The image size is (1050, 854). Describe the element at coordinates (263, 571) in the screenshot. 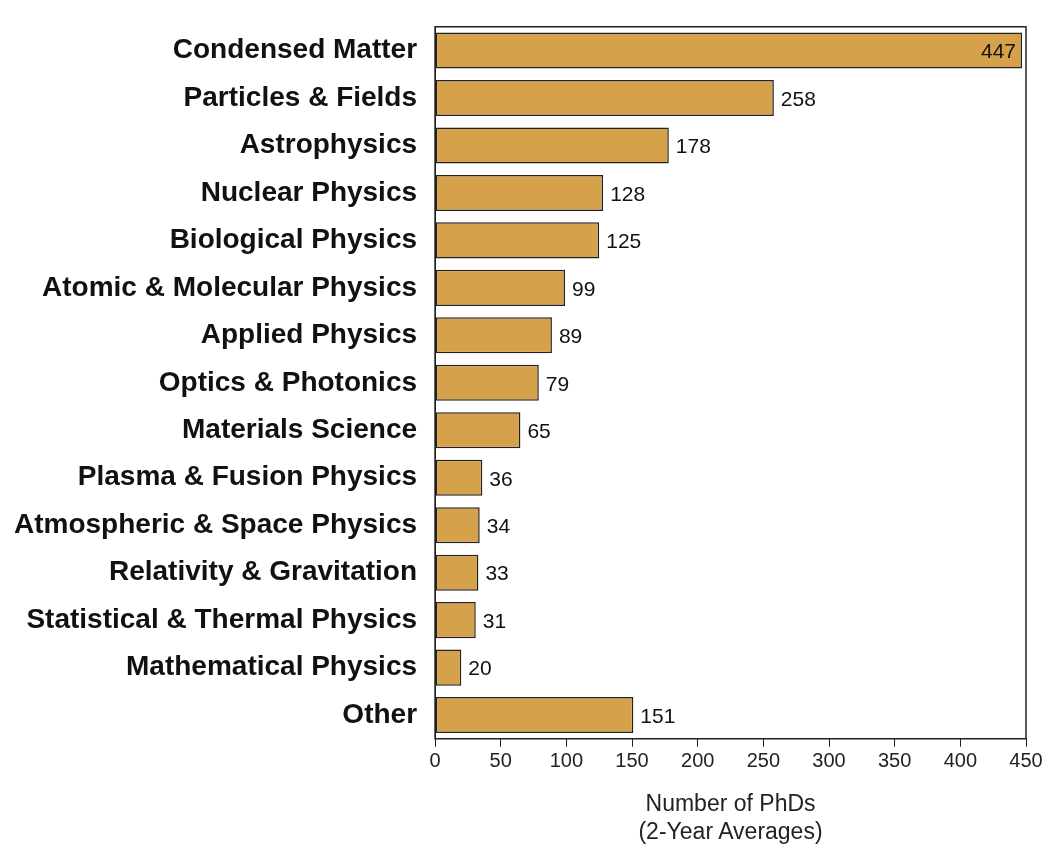

I see `y-tick-label: Relativity & Gravitation` at that location.